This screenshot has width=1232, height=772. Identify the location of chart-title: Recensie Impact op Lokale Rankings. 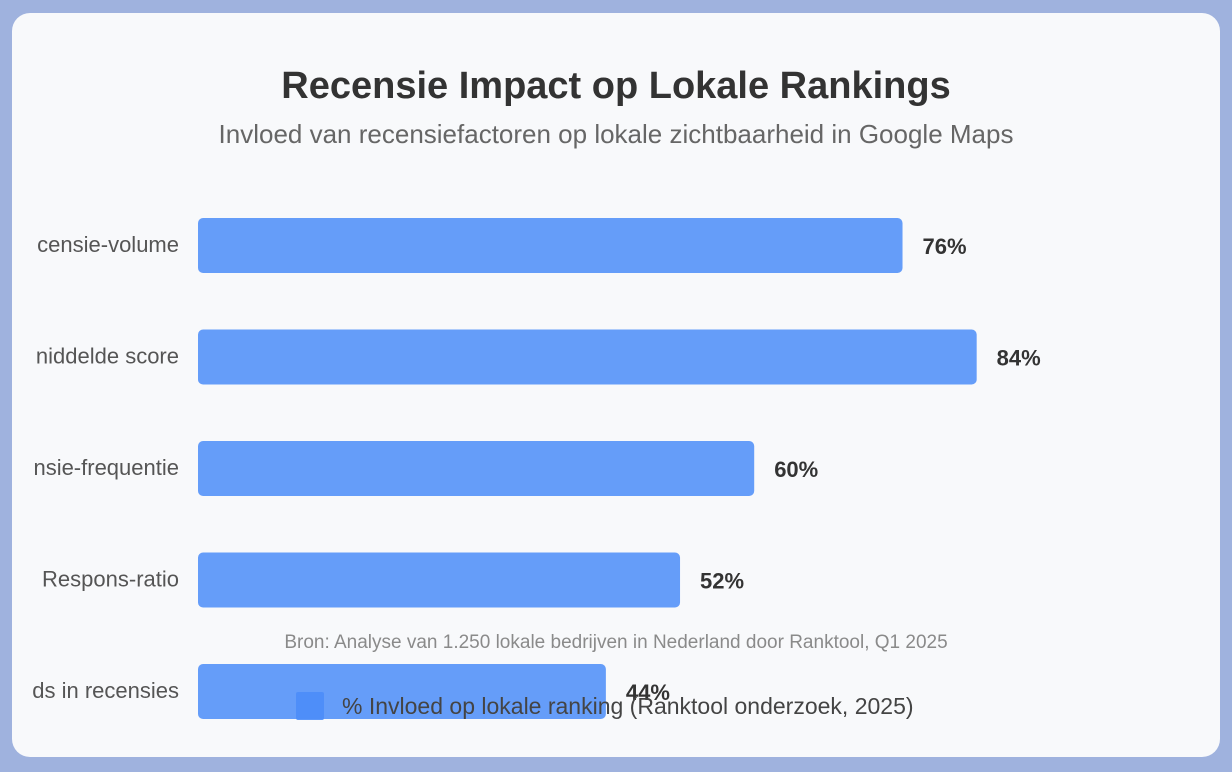
(616, 86).